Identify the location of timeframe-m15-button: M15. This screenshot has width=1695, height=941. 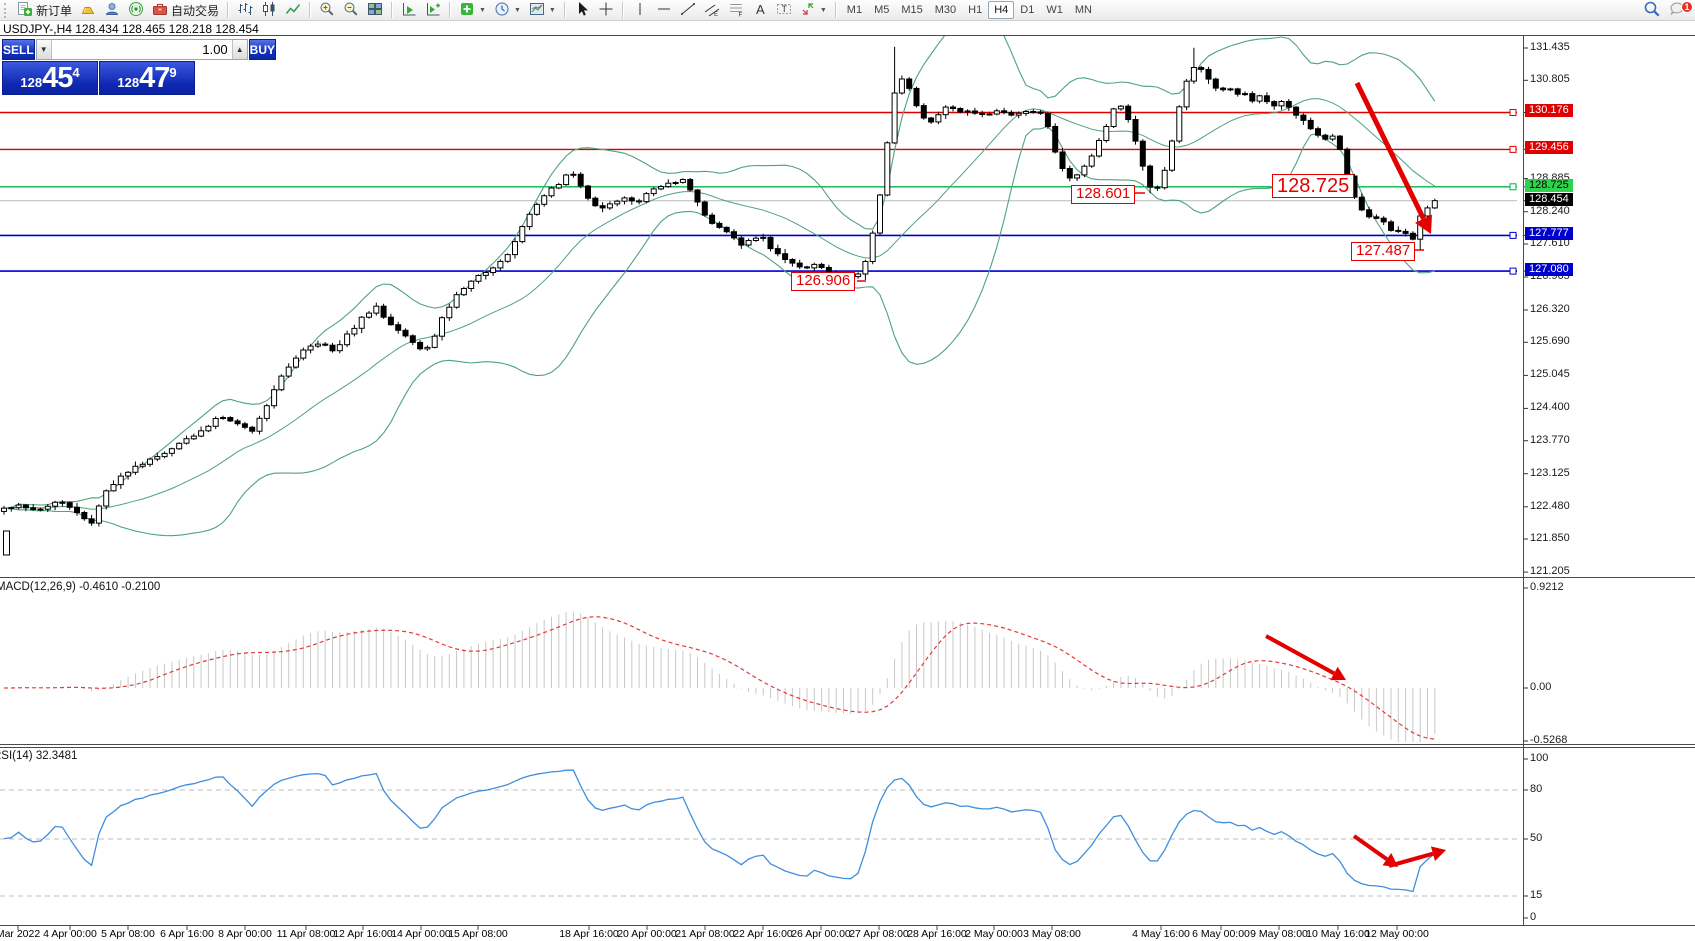
(912, 10).